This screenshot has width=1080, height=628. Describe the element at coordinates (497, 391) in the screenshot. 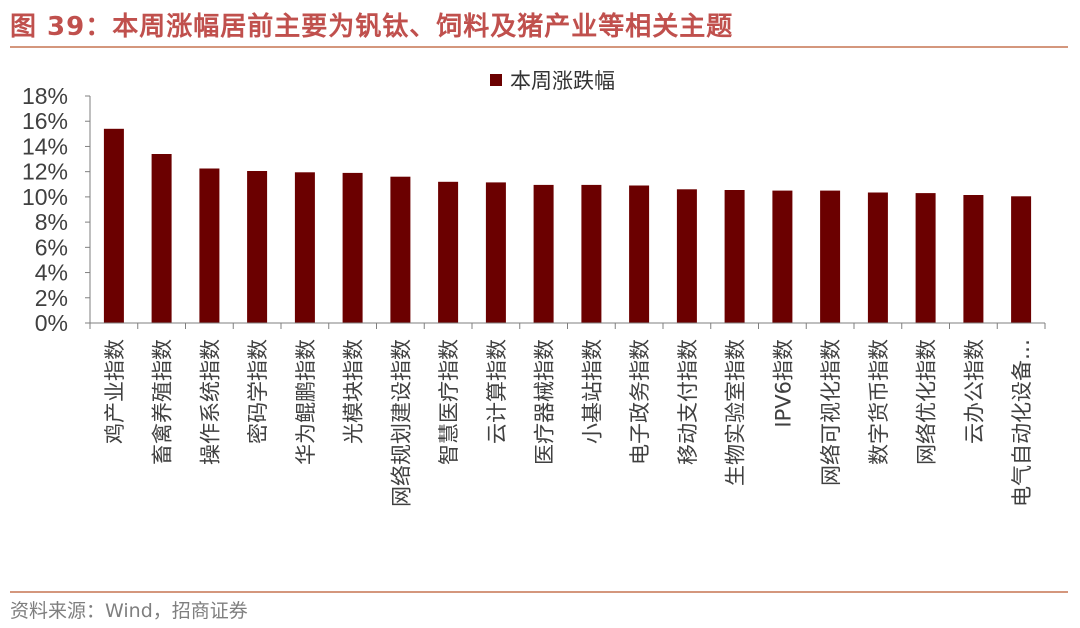

I see `x-category-label: 云计算指数` at that location.